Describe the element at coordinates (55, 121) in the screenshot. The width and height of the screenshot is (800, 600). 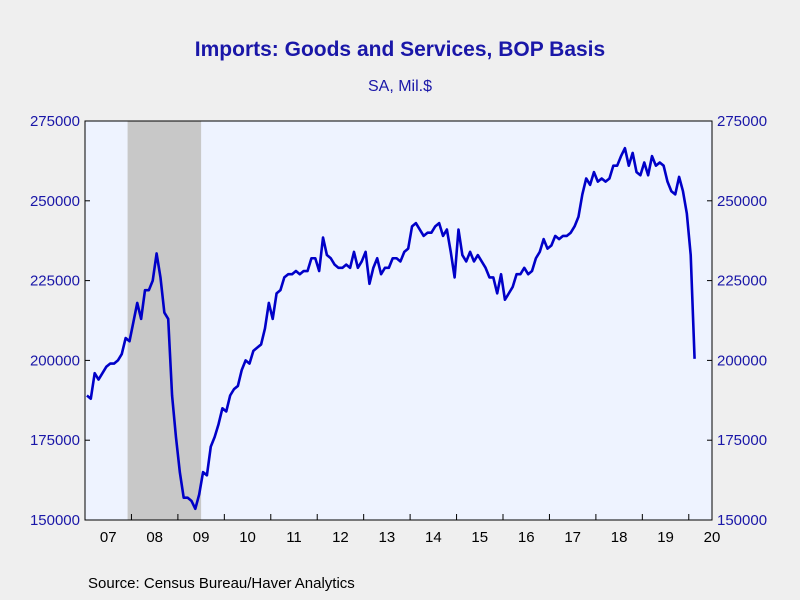
I see `y-tick-label-left: 275000` at that location.